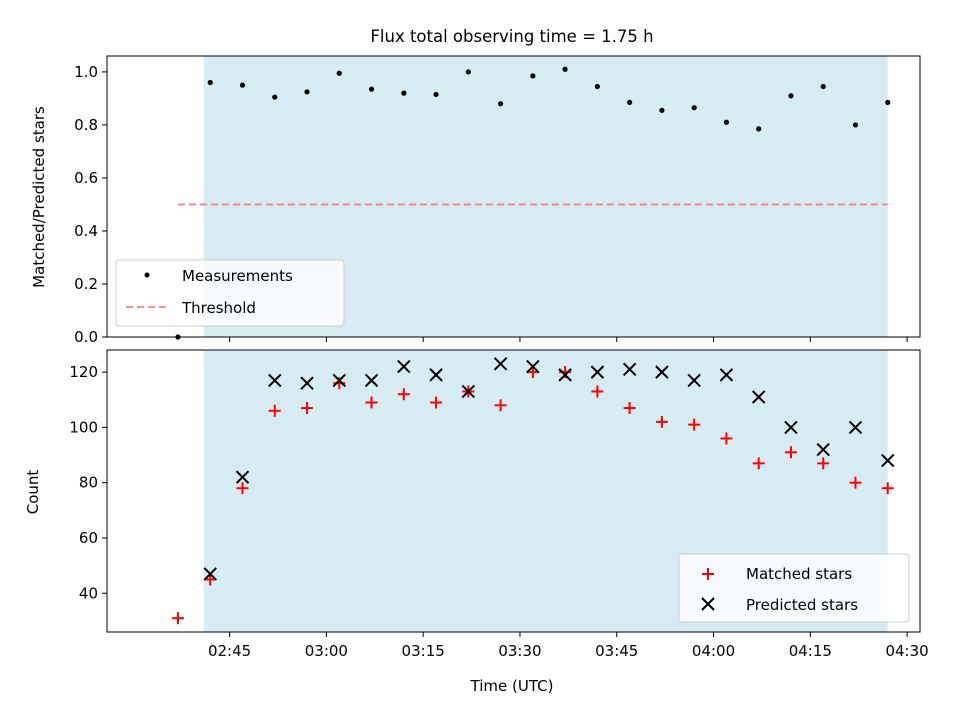 This screenshot has height=720, width=960. I want to click on top-legend: Measurements Threshold, so click(230, 293).